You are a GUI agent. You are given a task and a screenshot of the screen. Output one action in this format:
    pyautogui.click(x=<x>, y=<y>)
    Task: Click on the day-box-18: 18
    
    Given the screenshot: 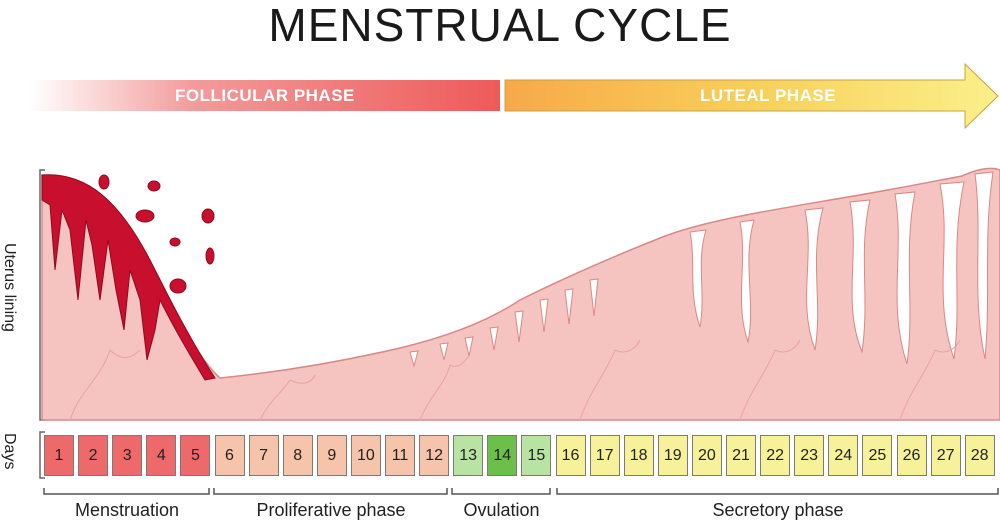 What is the action you would take?
    pyautogui.click(x=638, y=455)
    